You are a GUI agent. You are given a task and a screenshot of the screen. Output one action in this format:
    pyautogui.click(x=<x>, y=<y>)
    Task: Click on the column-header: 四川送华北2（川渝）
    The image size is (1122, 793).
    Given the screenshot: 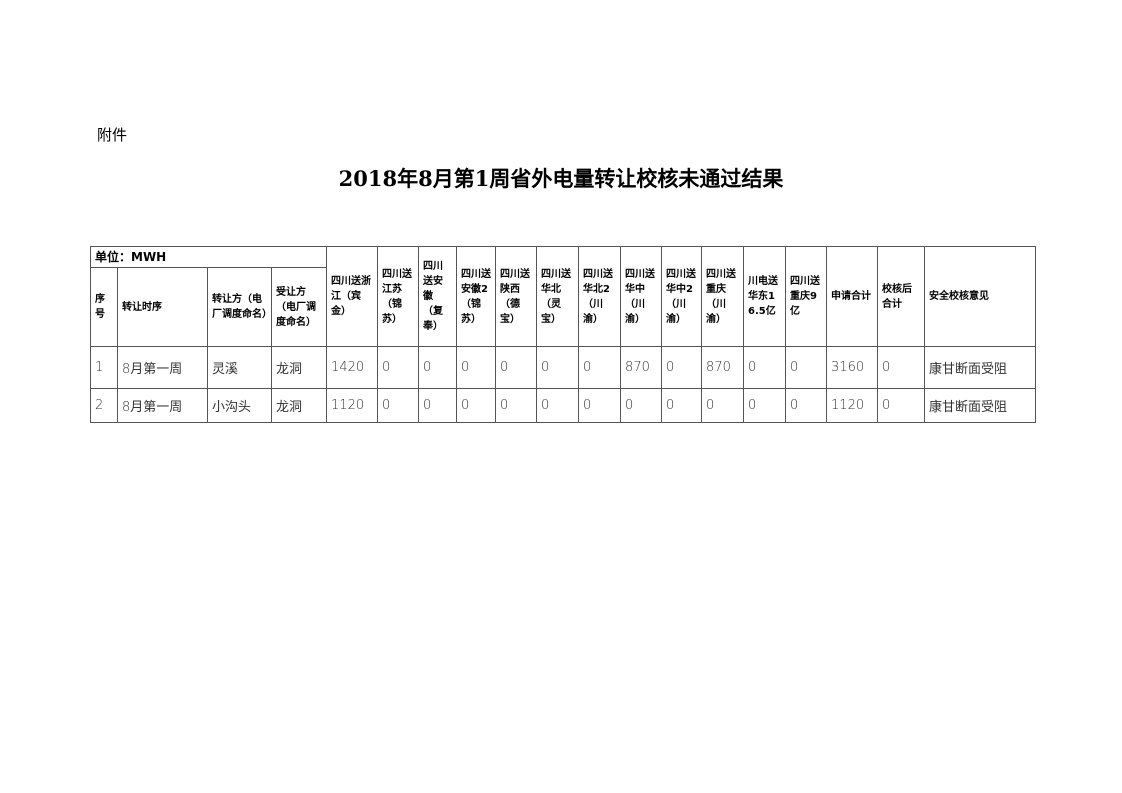 What is the action you would take?
    pyautogui.click(x=600, y=296)
    